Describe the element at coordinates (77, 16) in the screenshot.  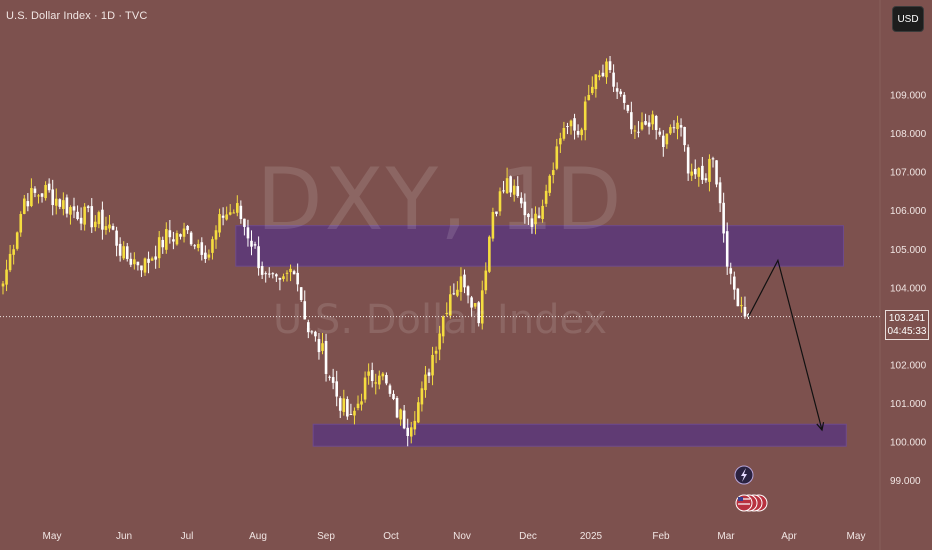
I see `chart-title: U.S. Dollar Index · 1D · TVC` at that location.